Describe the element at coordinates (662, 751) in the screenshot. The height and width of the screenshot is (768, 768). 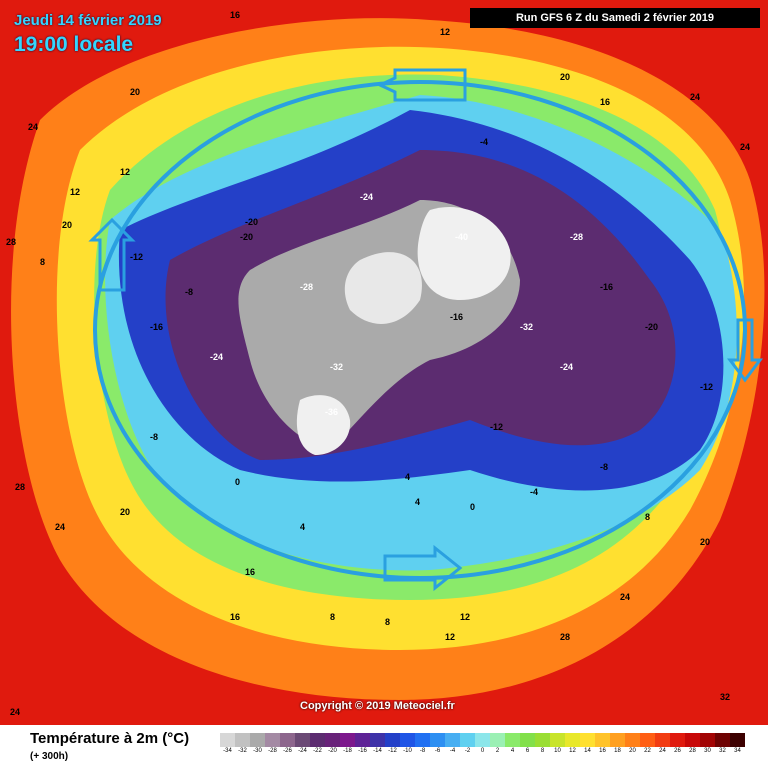
I see `legend-tick: 24` at that location.